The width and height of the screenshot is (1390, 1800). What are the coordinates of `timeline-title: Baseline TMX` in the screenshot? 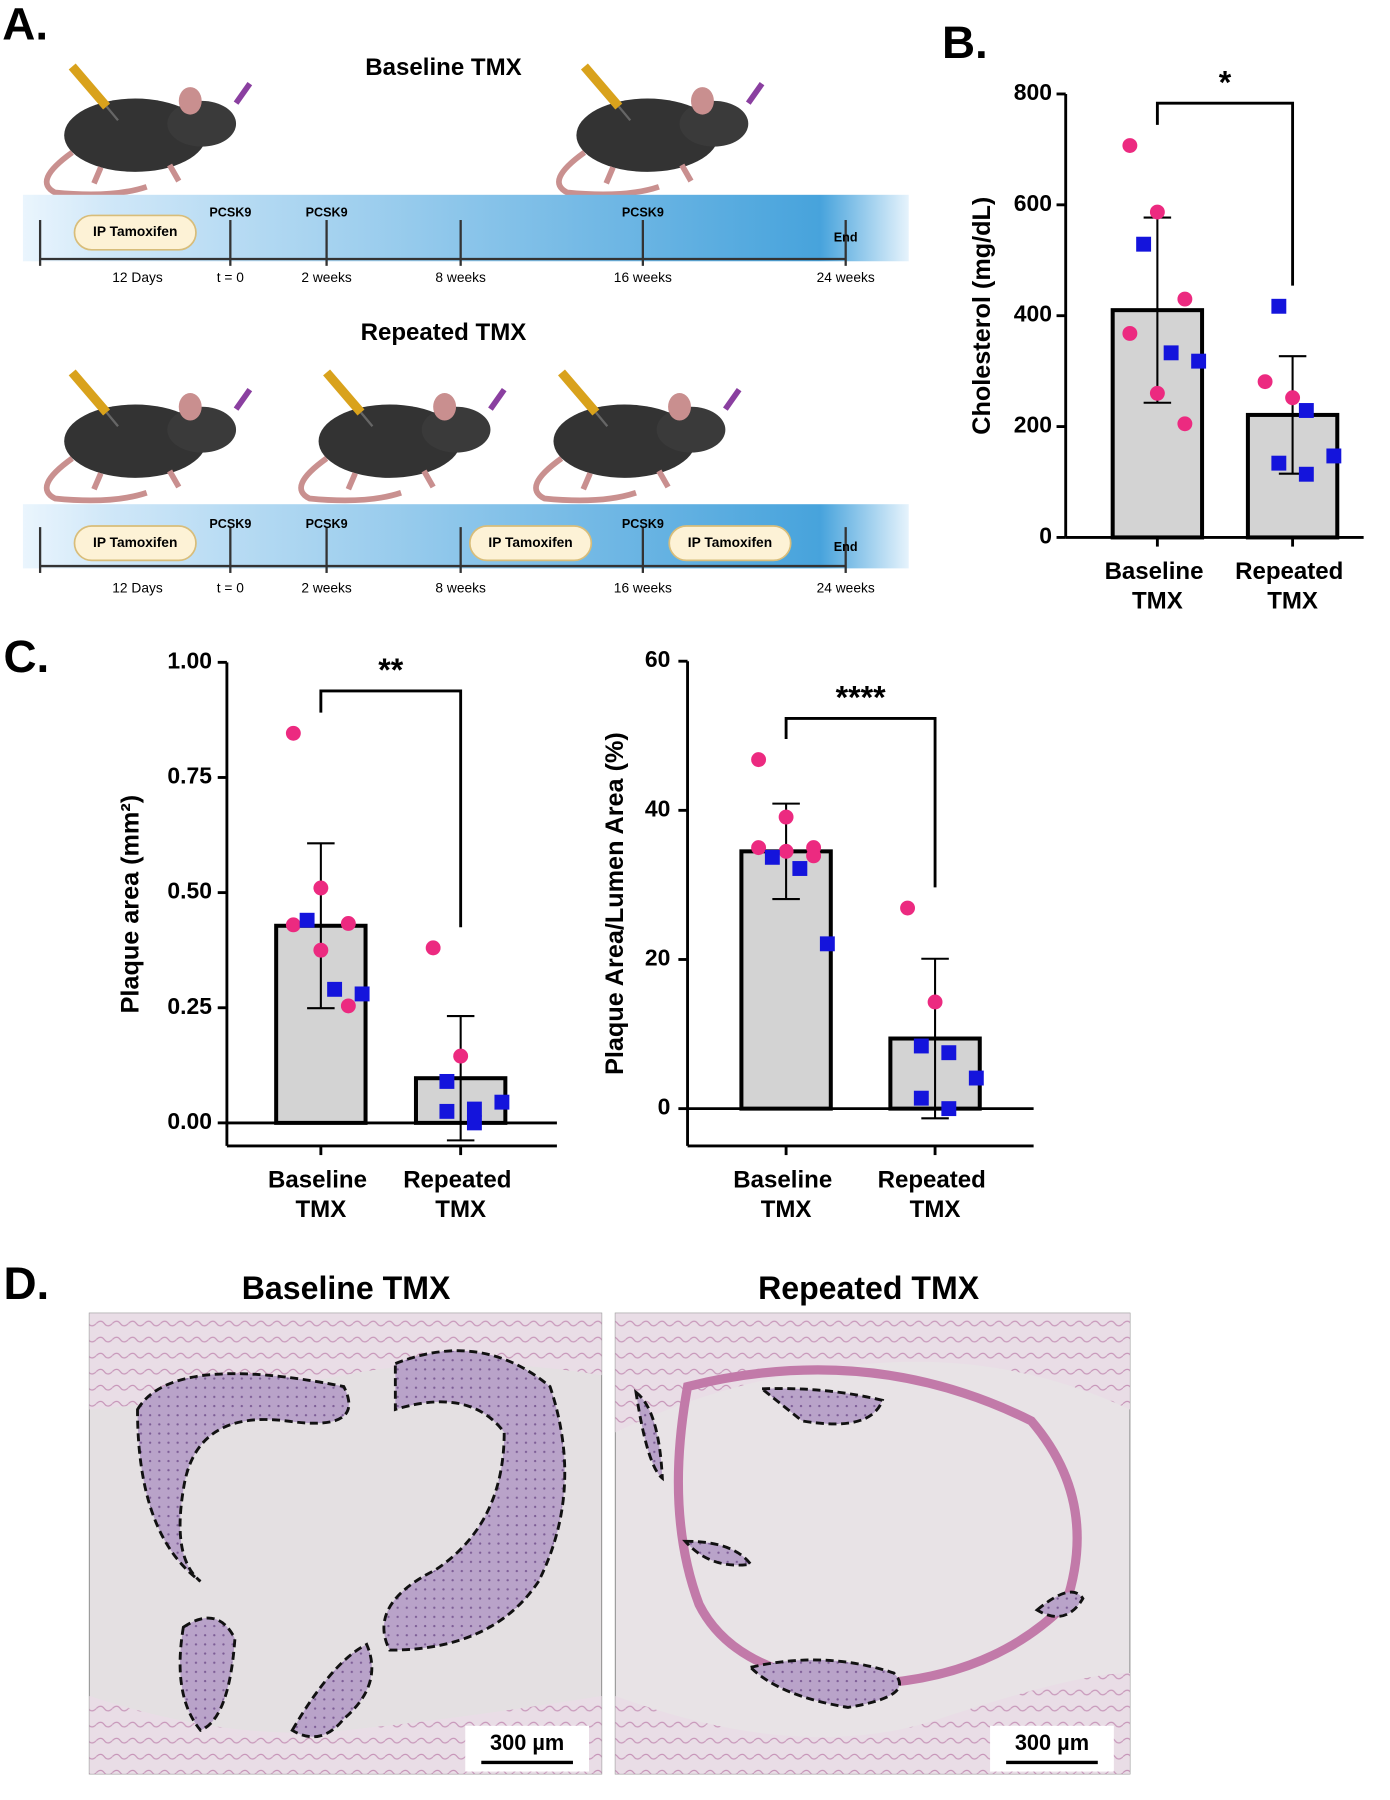 It's located at (443, 67).